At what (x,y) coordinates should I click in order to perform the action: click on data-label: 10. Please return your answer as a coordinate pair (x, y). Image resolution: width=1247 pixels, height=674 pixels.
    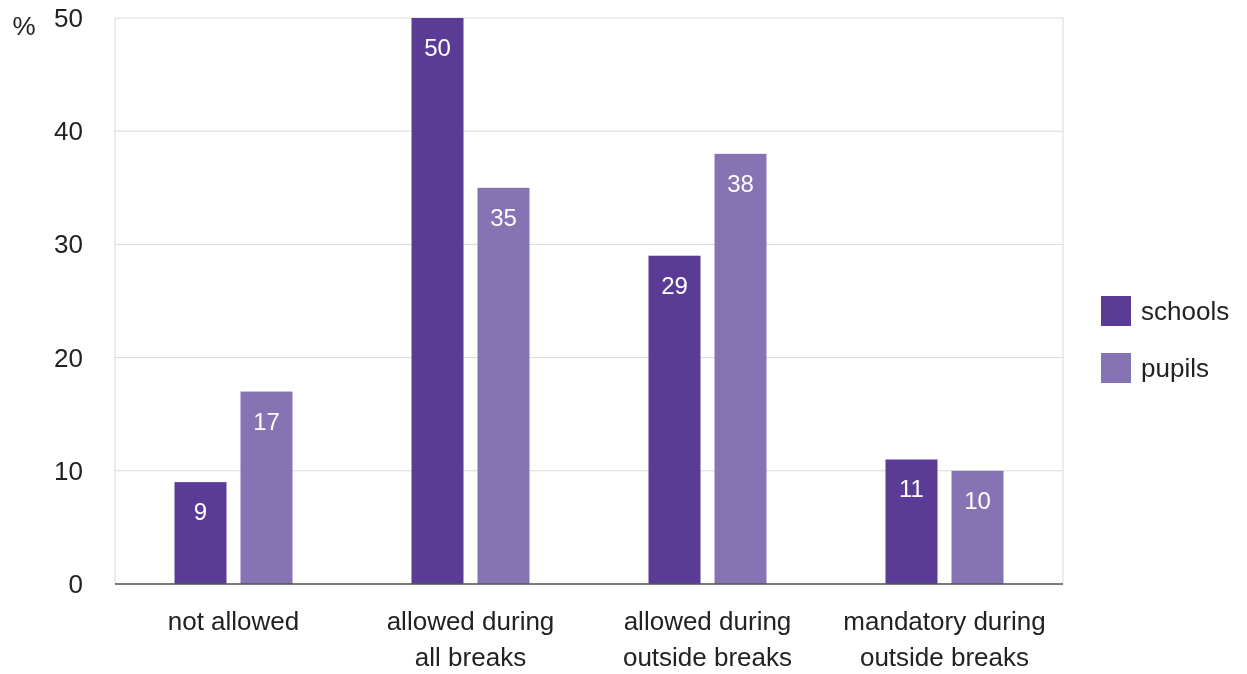
    Looking at the image, I should click on (977, 500).